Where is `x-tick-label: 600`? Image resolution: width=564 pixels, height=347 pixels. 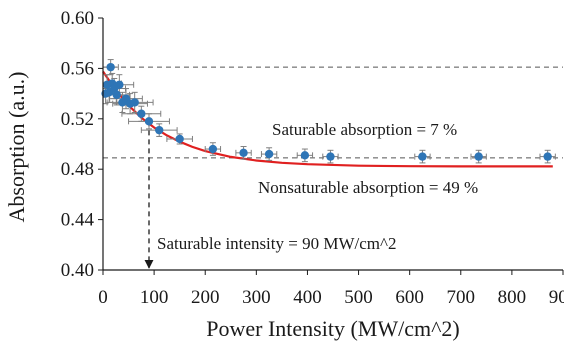
x-tick-label: 600 is located at coordinates (409, 297).